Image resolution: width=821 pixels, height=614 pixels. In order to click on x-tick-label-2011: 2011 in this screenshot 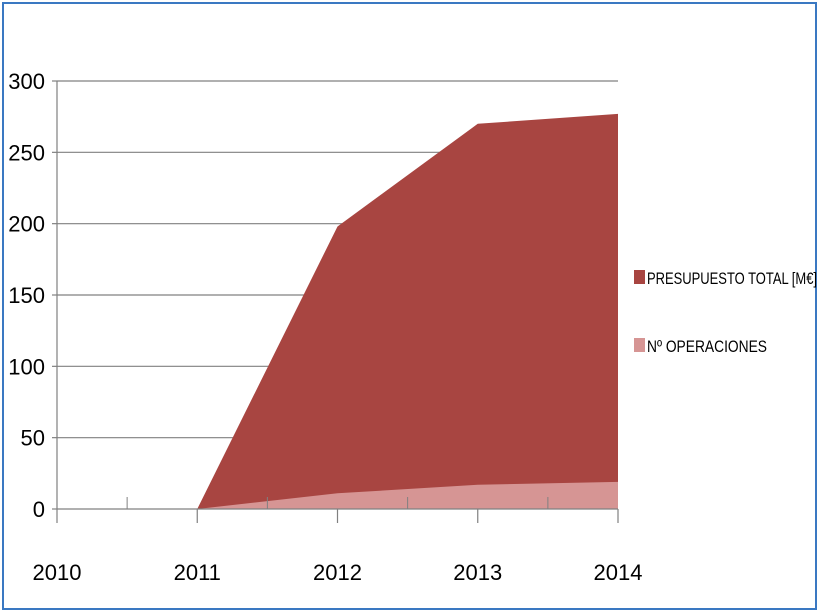, I will do `click(197, 572)`.